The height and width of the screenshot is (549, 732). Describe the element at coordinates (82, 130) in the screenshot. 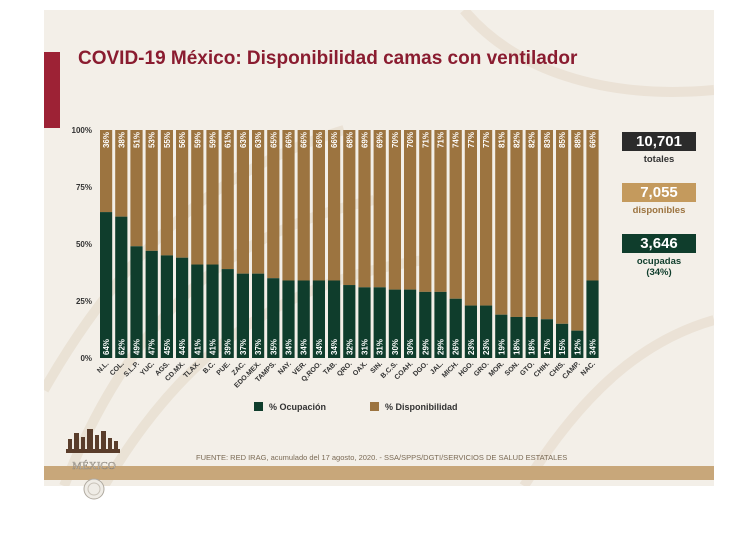

I see `y-tick-label: 100%` at that location.